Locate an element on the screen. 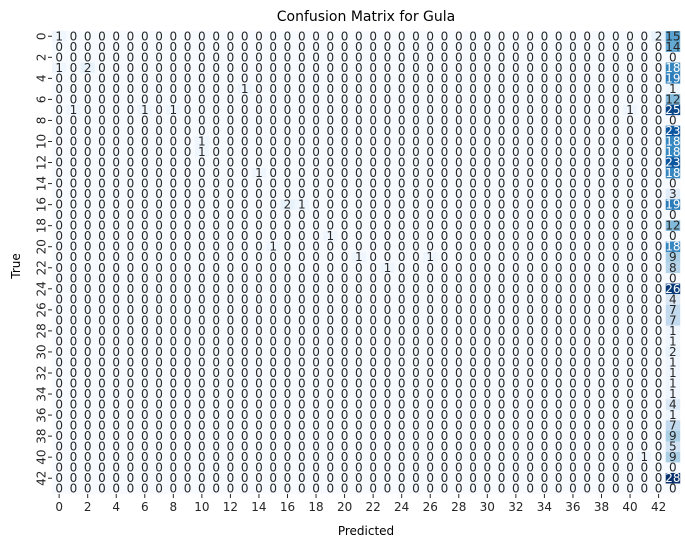  cell-label-31-12: 0 is located at coordinates (231, 362).